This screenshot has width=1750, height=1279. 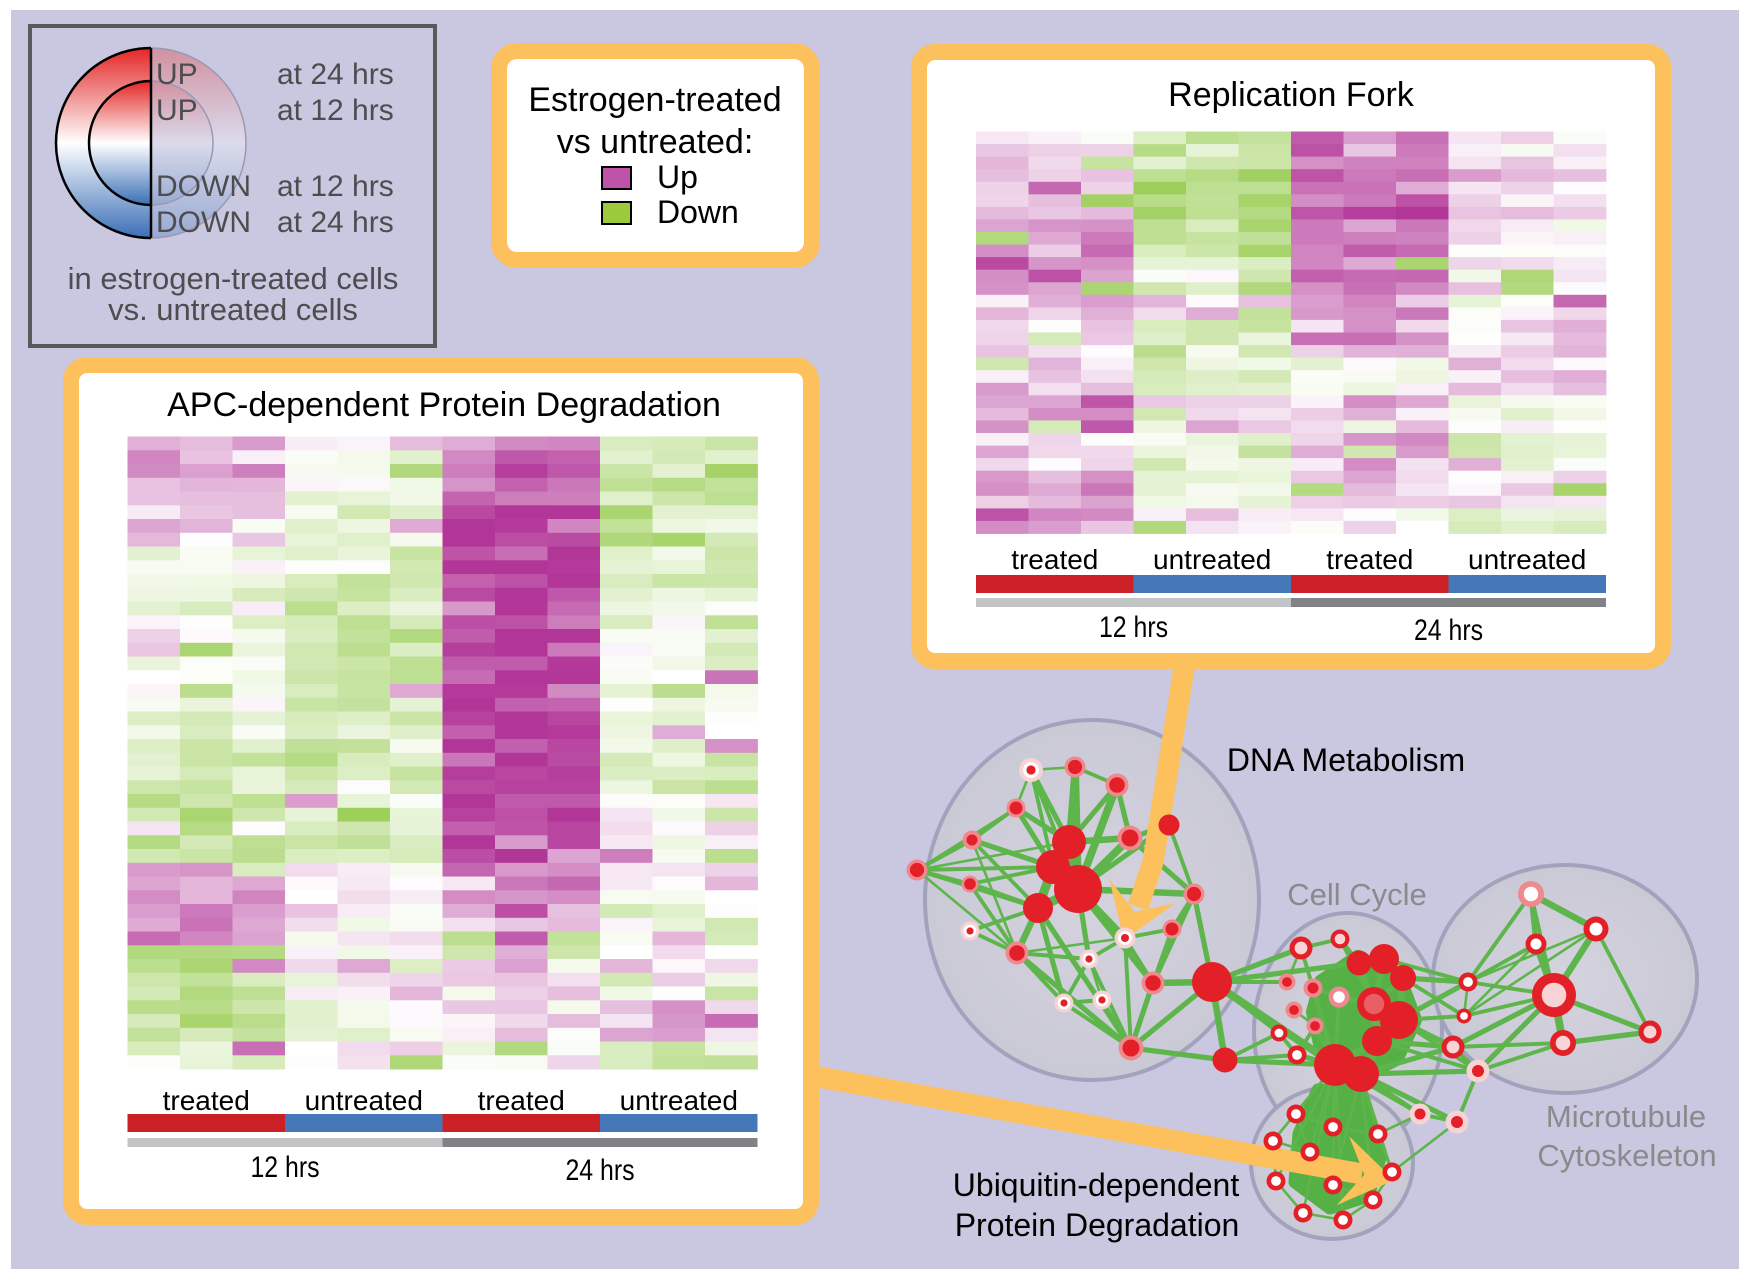 What do you see at coordinates (1448, 630) in the screenshot?
I see `rf-time-label-1: 24 hrs` at bounding box center [1448, 630].